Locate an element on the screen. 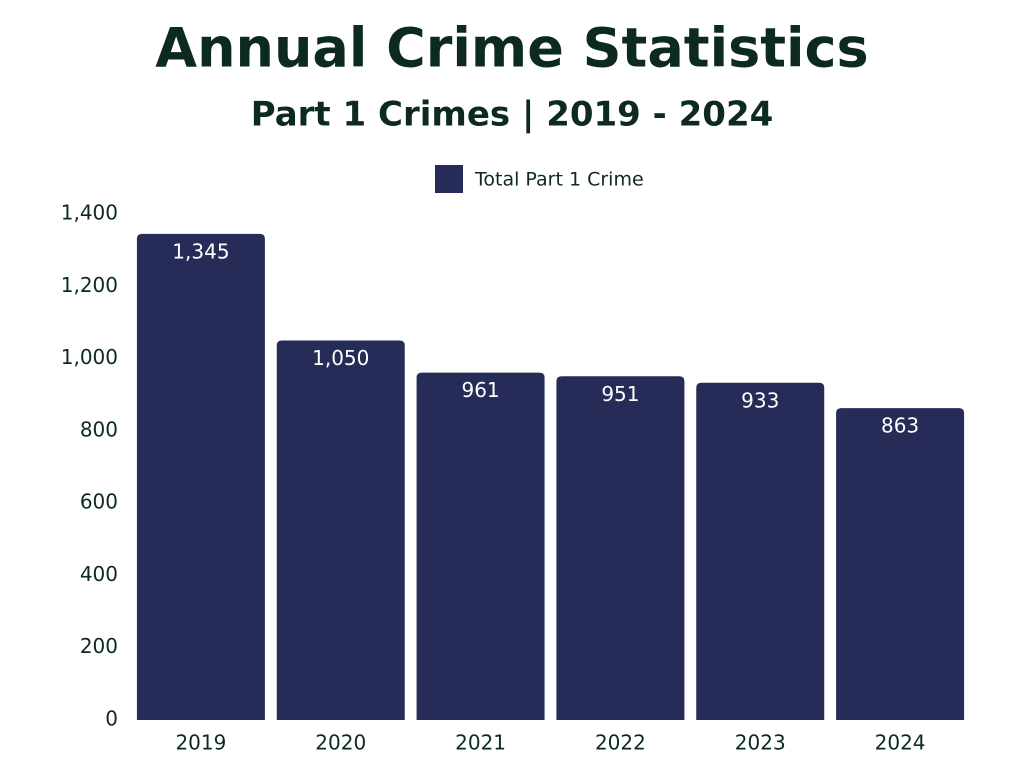 Image resolution: width=1024 pixels, height=768 pixels. y-tick-label: 1,200 is located at coordinates (89, 285).